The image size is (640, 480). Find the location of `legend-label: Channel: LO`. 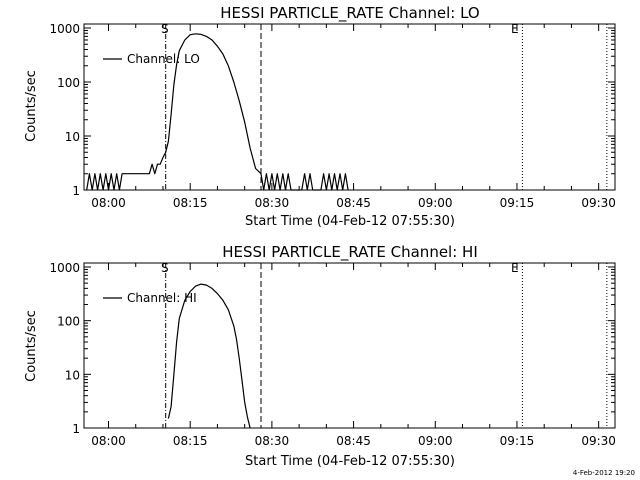

legend-label: Channel: LO is located at coordinates (163, 59).